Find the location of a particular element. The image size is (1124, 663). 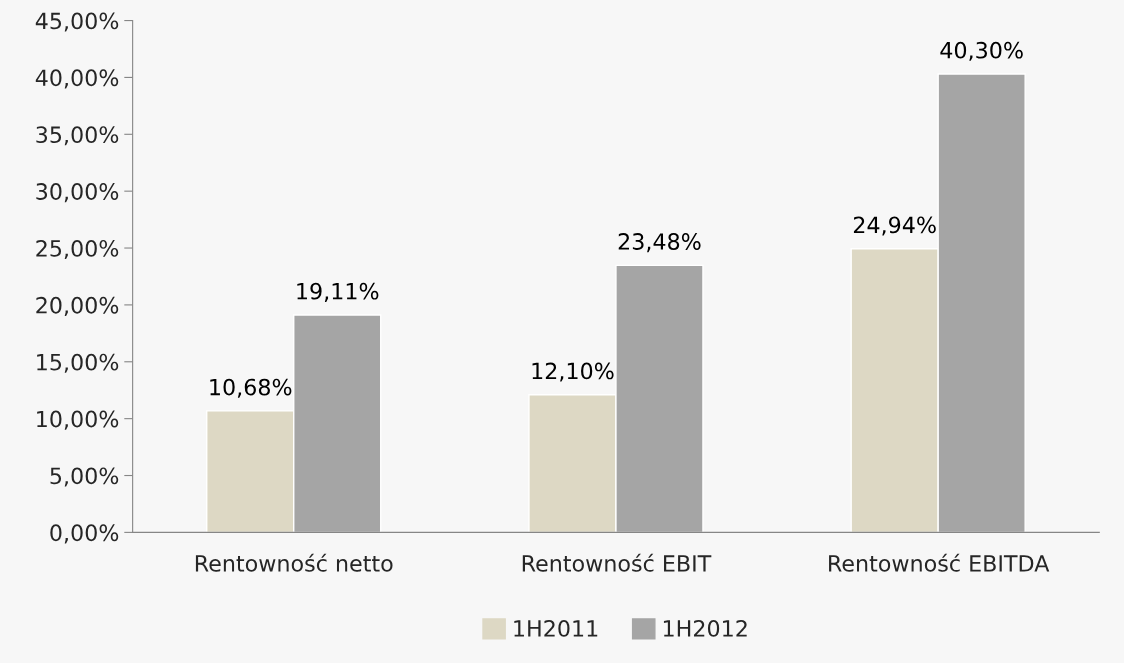

y-tick-label: 10,00% is located at coordinates (78, 420).